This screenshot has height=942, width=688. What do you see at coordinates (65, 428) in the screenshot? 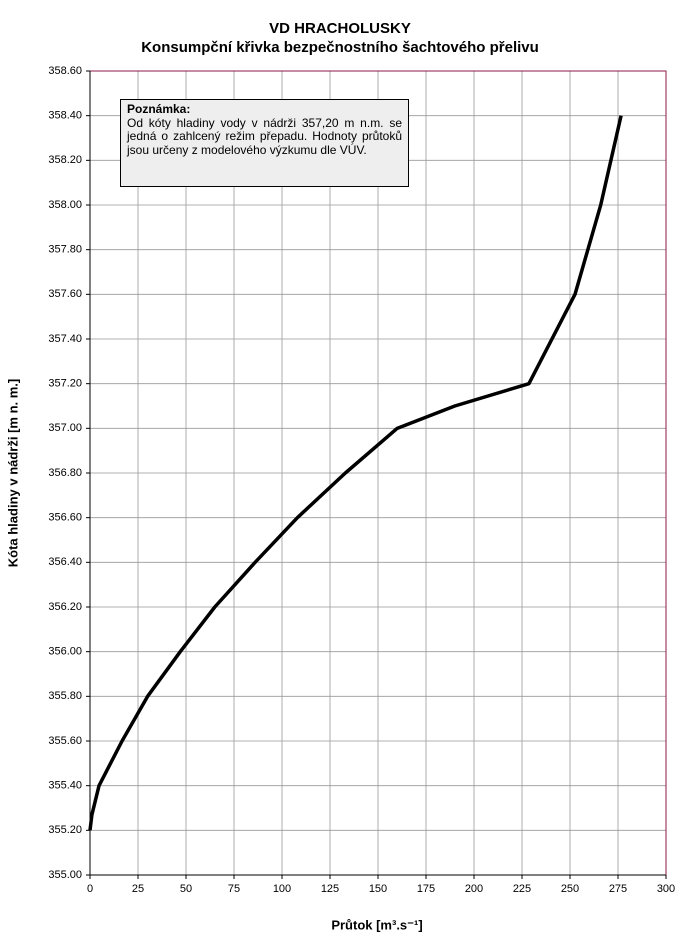
I see `y-tick-label: 357.00` at bounding box center [65, 428].